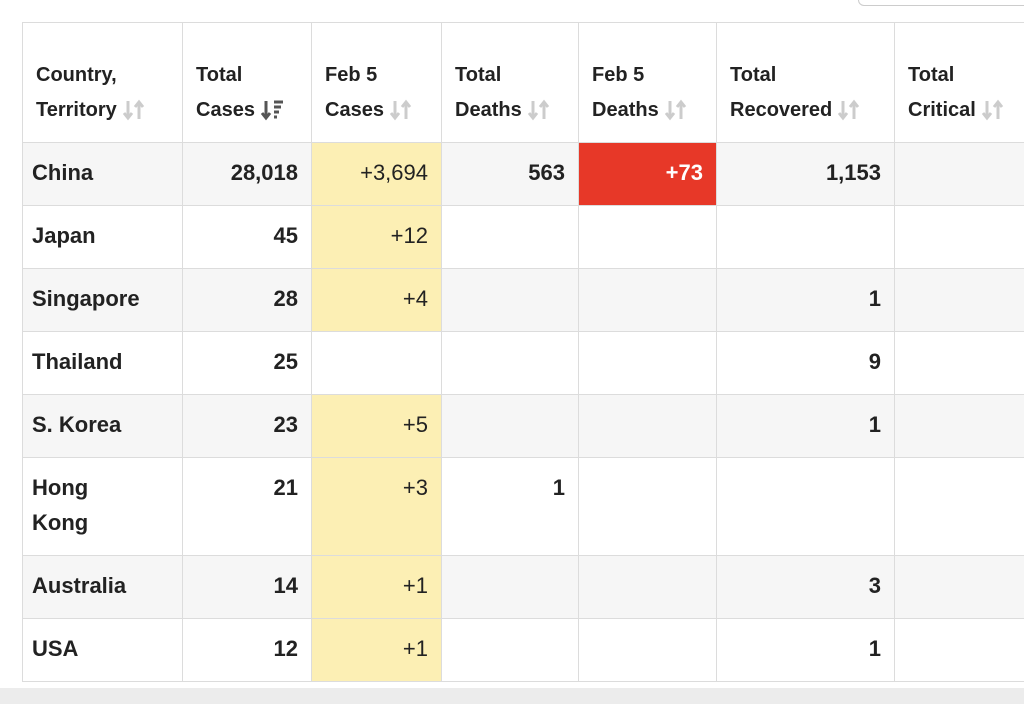 This screenshot has height=704, width=1024. I want to click on country-cell: Thailand, so click(102, 363).